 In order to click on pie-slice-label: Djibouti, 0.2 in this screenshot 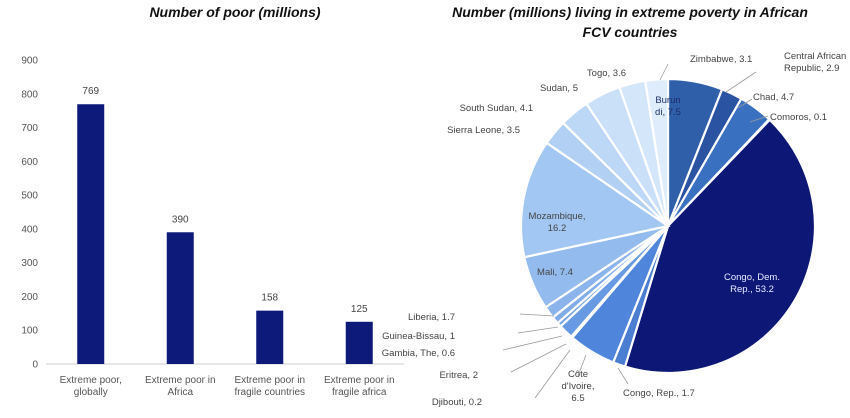, I will do `click(457, 402)`.